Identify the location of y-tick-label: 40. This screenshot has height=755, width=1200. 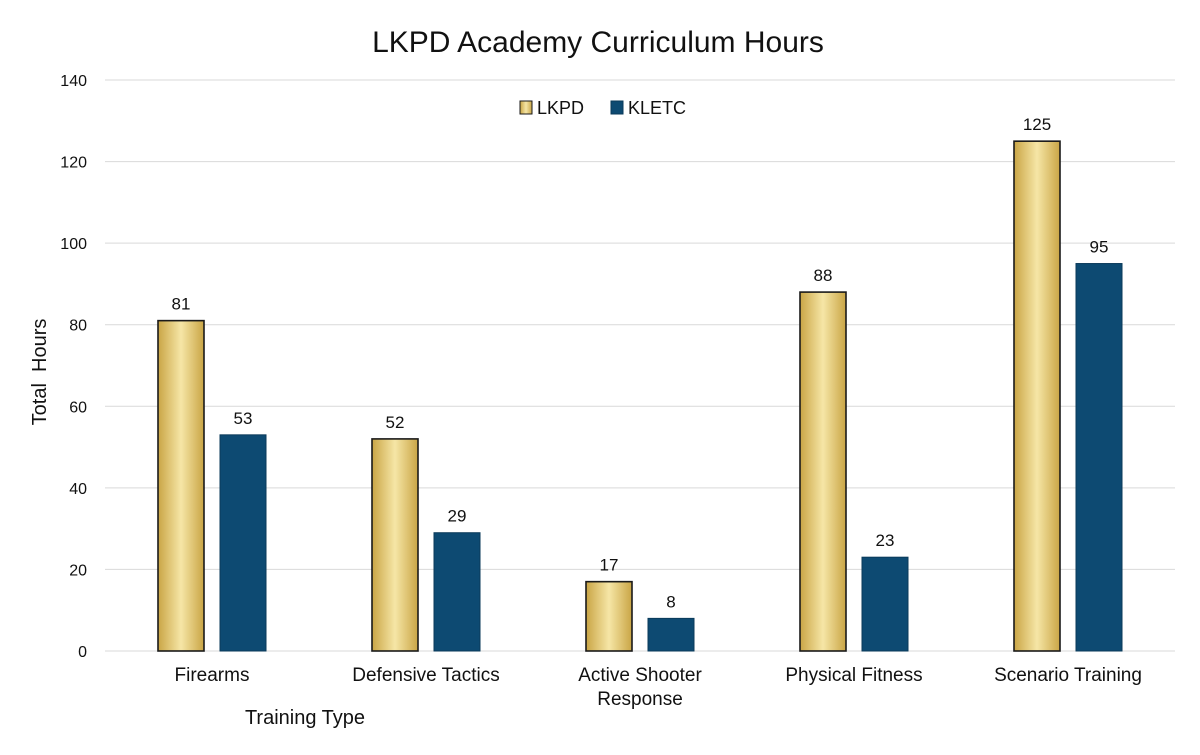
(78, 489).